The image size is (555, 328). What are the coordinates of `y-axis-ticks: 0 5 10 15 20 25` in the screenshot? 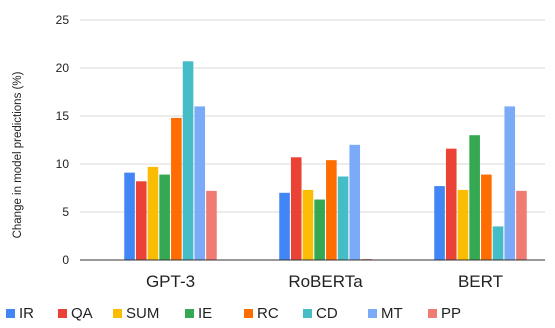 It's located at (63, 140).